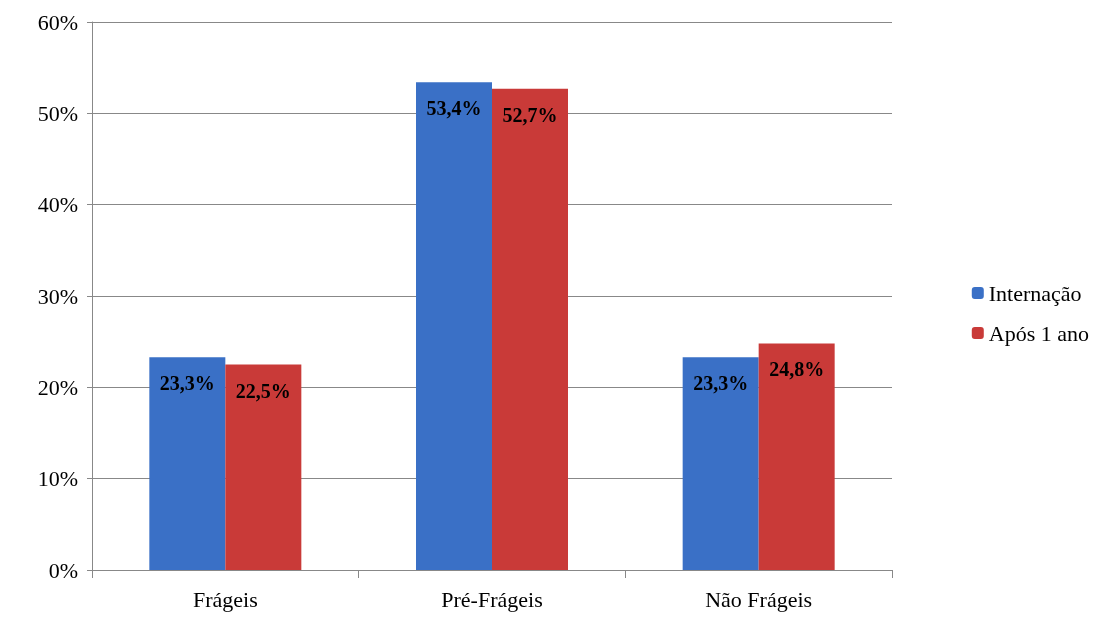 The image size is (1104, 626). What do you see at coordinates (225, 599) in the screenshot?
I see `x-tick-label: Frágeis` at bounding box center [225, 599].